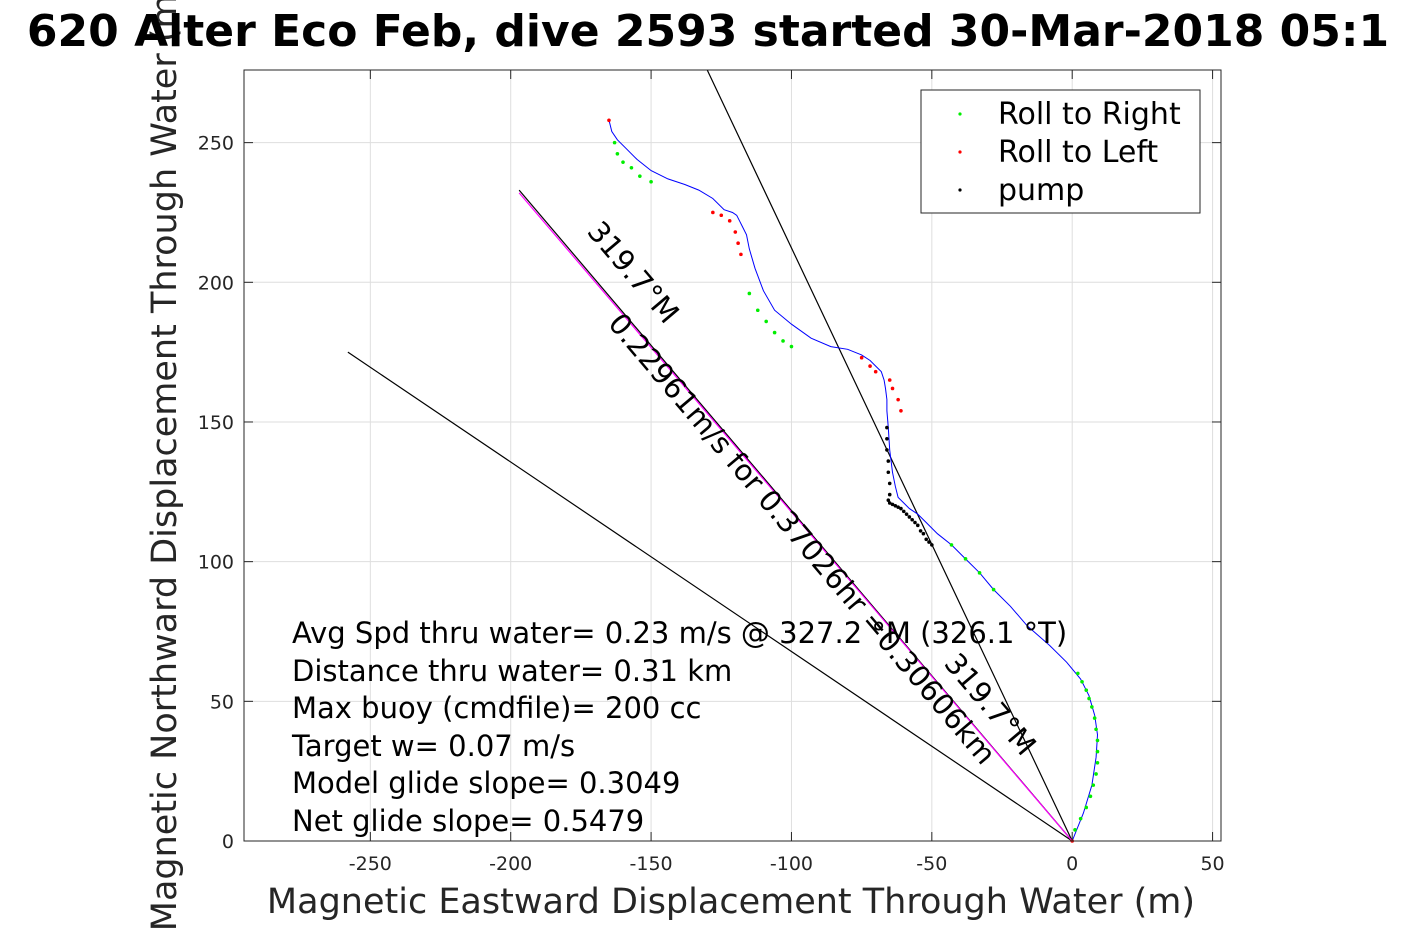 The height and width of the screenshot is (945, 1417). I want to click on stat-distance: Distance thru water= 0.31 km, so click(512, 671).